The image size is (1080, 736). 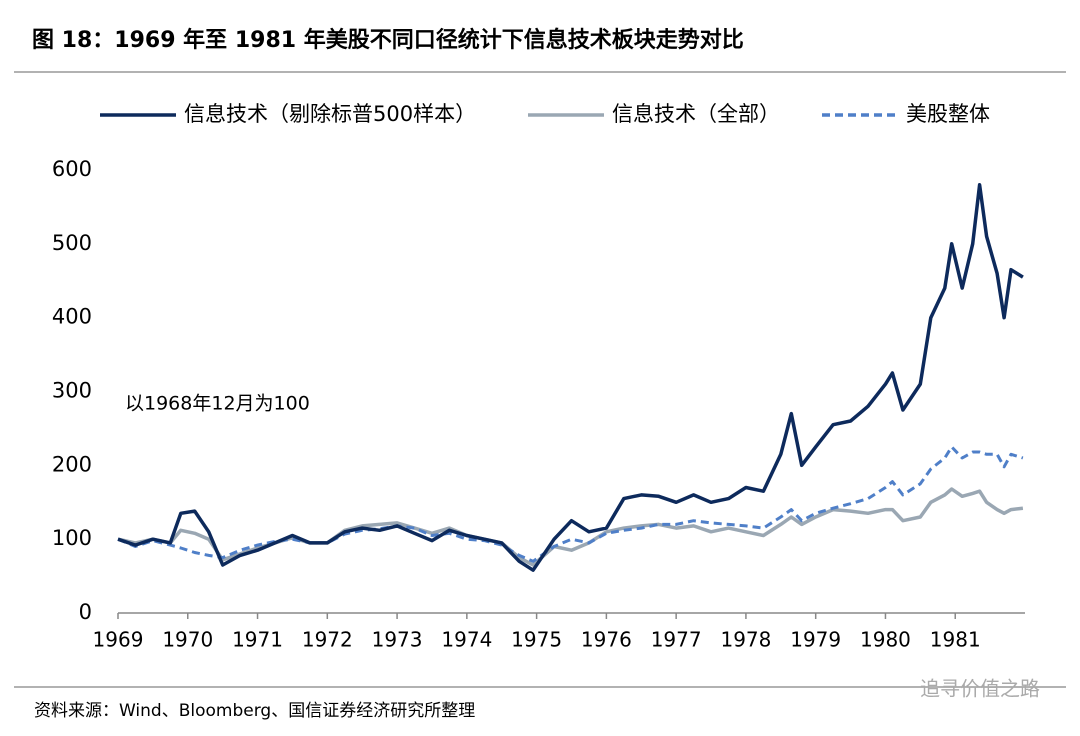 What do you see at coordinates (397, 640) in the screenshot?
I see `x-tick-label: 1973` at bounding box center [397, 640].